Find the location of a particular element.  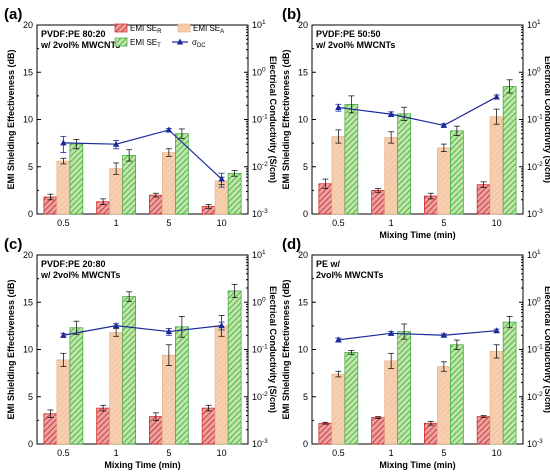

x-tick-label: 1 is located at coordinates (116, 223).